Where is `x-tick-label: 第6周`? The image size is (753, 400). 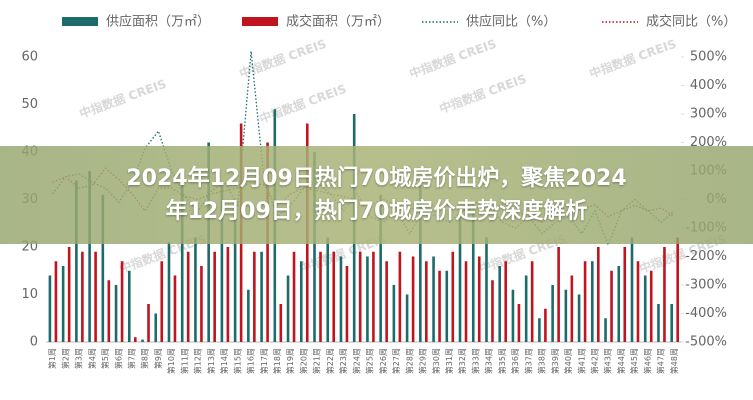 x-tick-label: 第6周 is located at coordinates (118, 358).